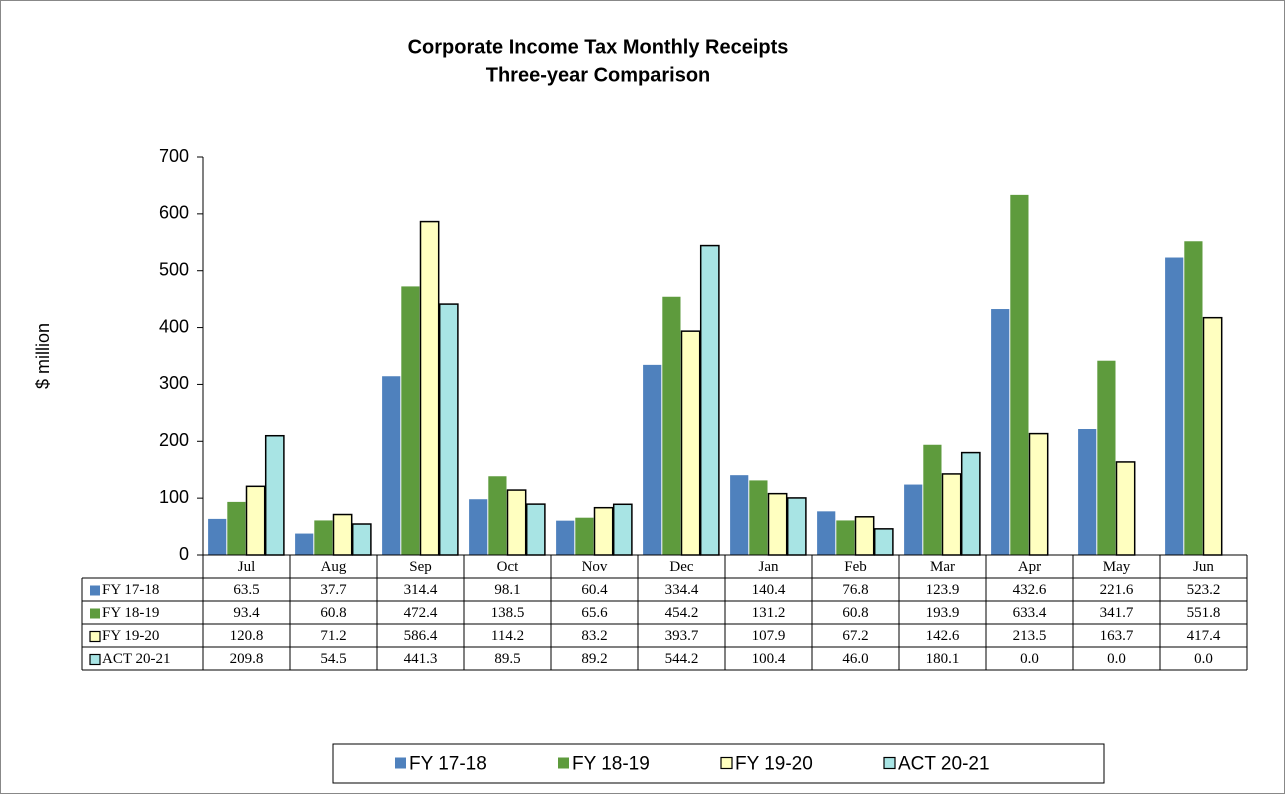 This screenshot has width=1285, height=794. Describe the element at coordinates (246, 613) in the screenshot. I see `table-value: 93.4` at that location.